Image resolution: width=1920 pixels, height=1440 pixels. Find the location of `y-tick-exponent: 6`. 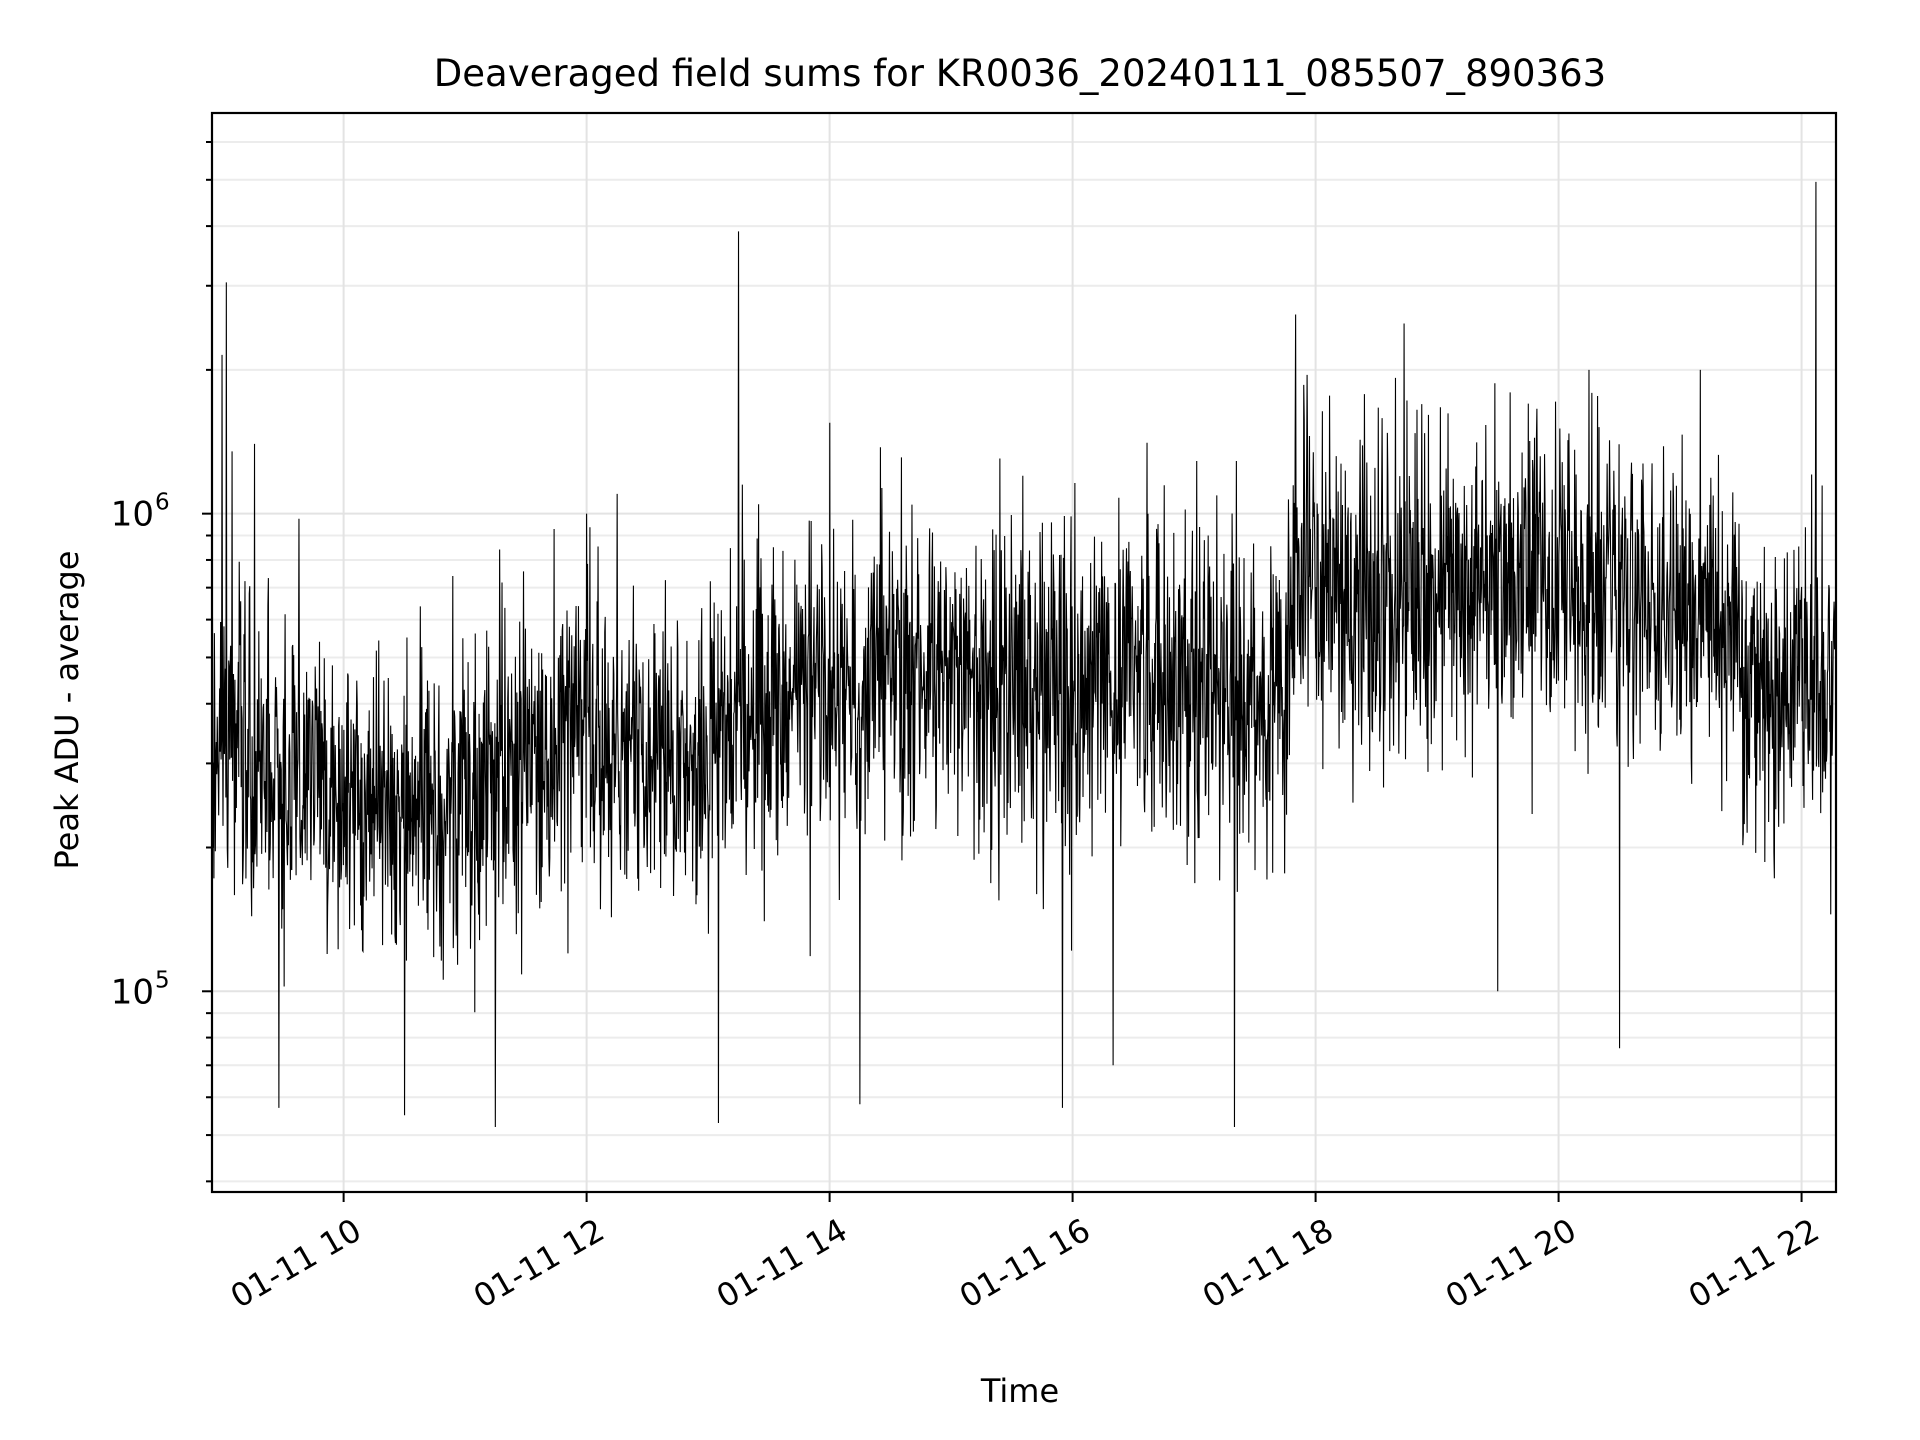

y-tick-exponent: 6 is located at coordinates (162, 503).